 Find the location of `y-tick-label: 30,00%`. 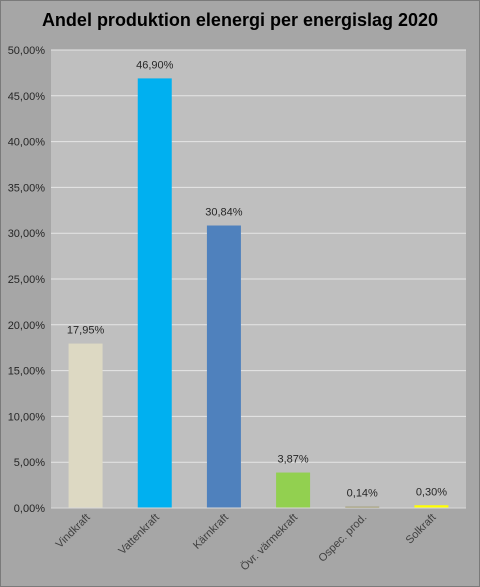

y-tick-label: 30,00% is located at coordinates (27, 234).